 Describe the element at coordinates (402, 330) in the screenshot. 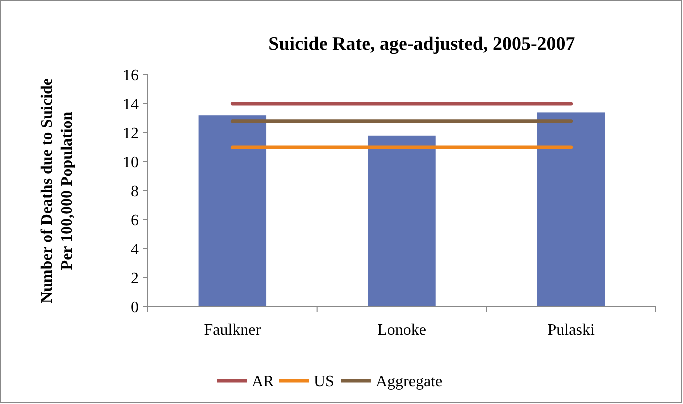

I see `x-tick-label: Lonoke` at that location.